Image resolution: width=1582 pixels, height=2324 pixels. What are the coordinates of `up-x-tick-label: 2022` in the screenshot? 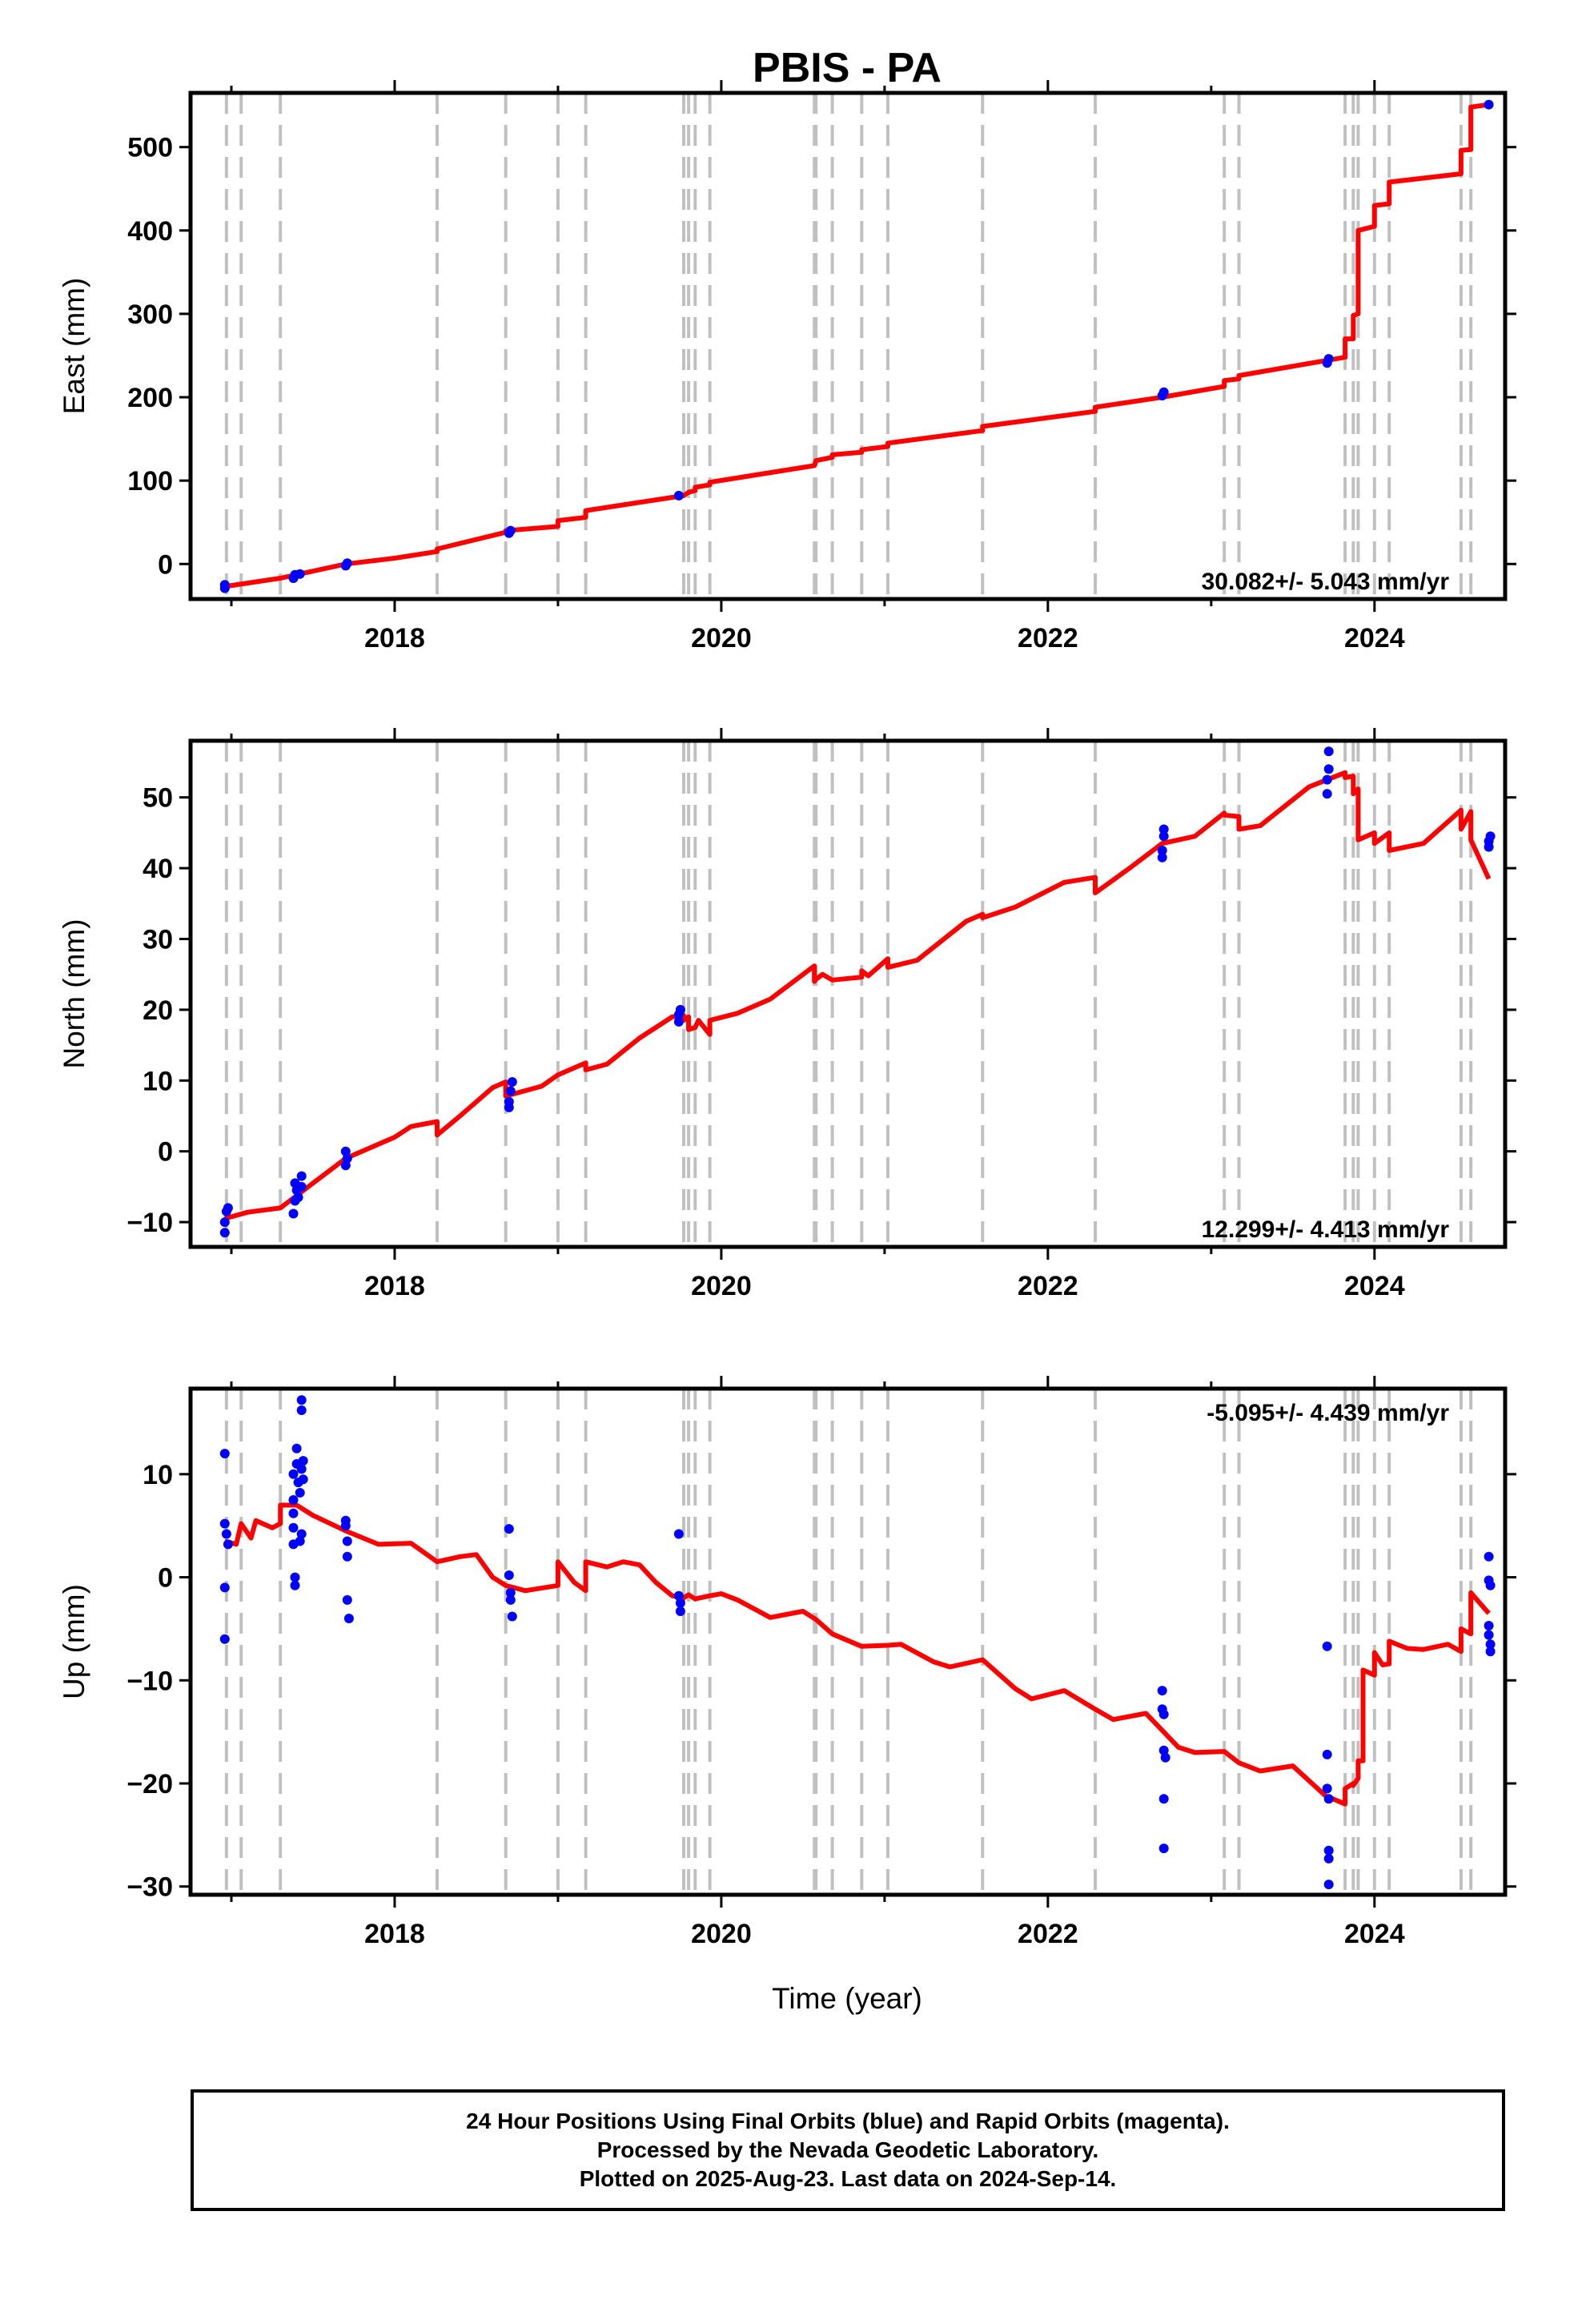 It's located at (1048, 1934).